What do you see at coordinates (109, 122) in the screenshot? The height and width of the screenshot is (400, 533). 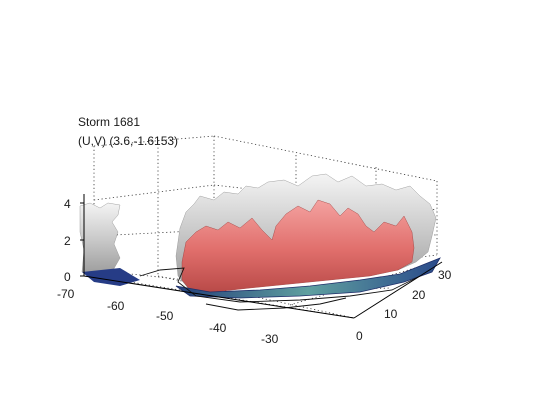 I see `chart-title: Storm 1681` at bounding box center [109, 122].